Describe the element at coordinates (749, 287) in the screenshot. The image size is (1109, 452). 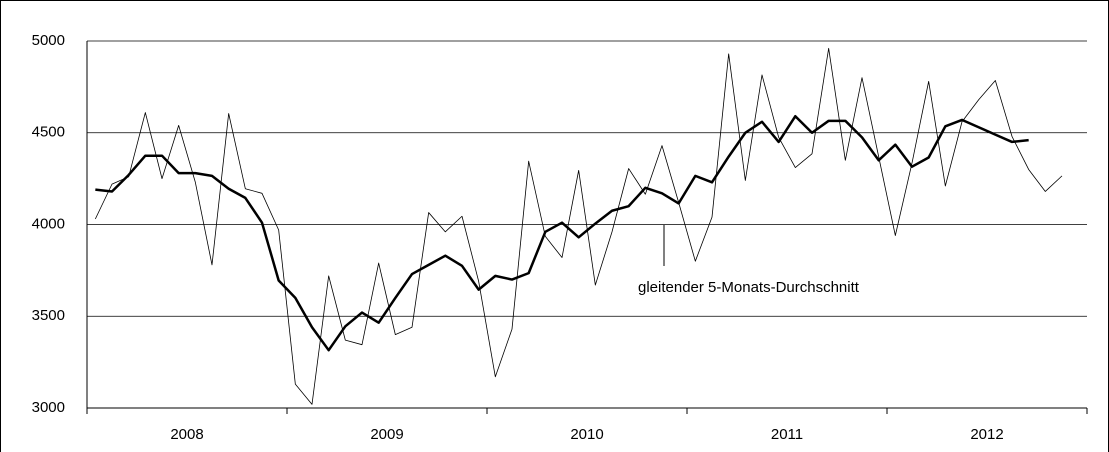
I see `annotation: gleitender 5-Monats-Durchschnitt` at that location.